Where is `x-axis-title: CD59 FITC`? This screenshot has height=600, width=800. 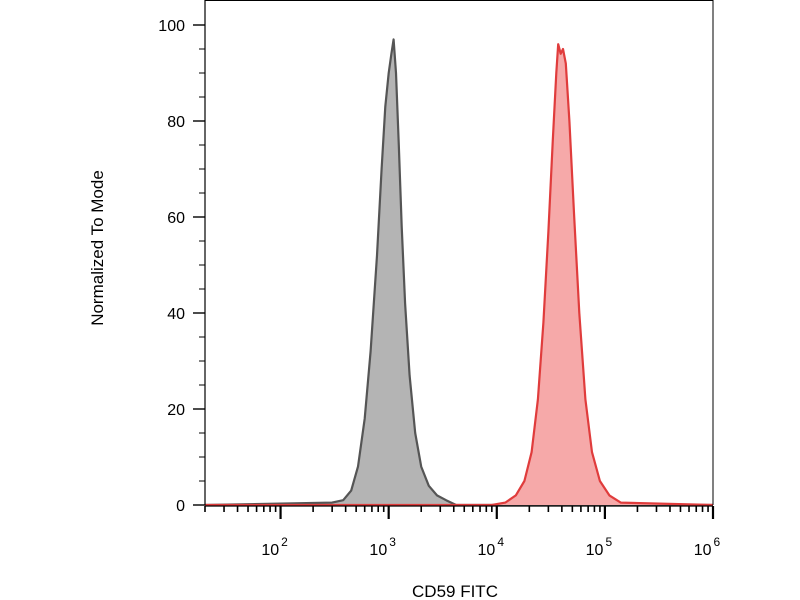
x-axis-title: CD59 FITC is located at coordinates (455, 591).